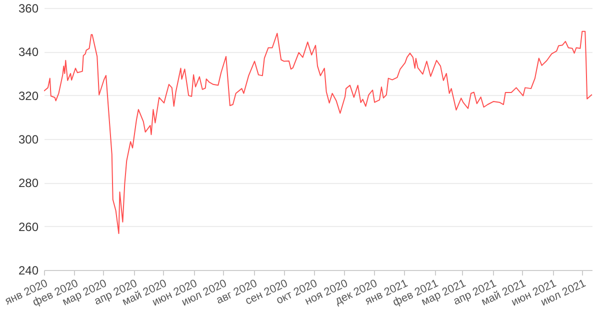  Describe the element at coordinates (28, 139) in the screenshot. I see `y-tick-label: 300` at that location.